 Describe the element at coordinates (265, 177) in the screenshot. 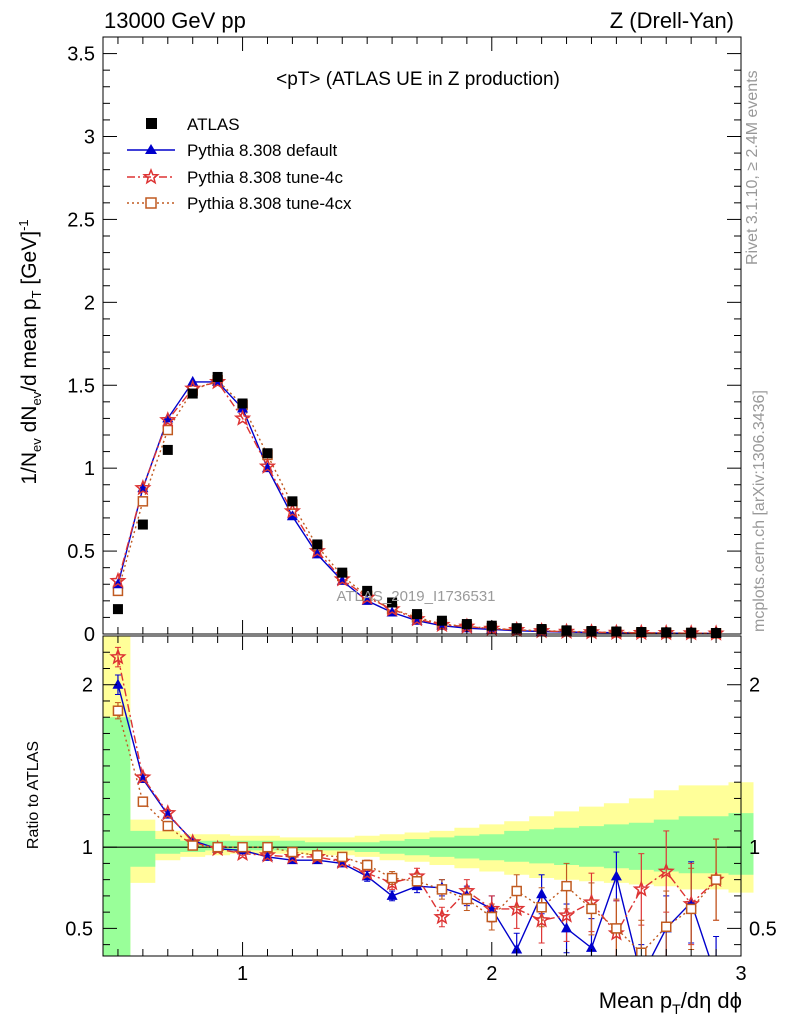

I see `legend-label-tune4c: Pythia 8.308 tune-4c` at that location.